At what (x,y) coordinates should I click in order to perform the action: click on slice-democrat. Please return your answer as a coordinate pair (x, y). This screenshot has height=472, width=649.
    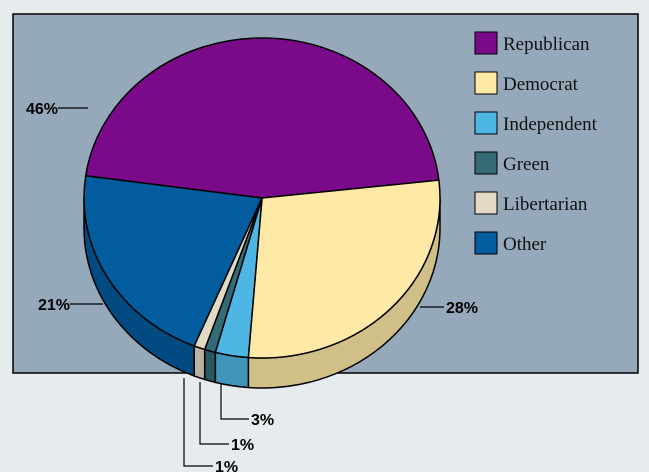
    Looking at the image, I should click on (344, 269).